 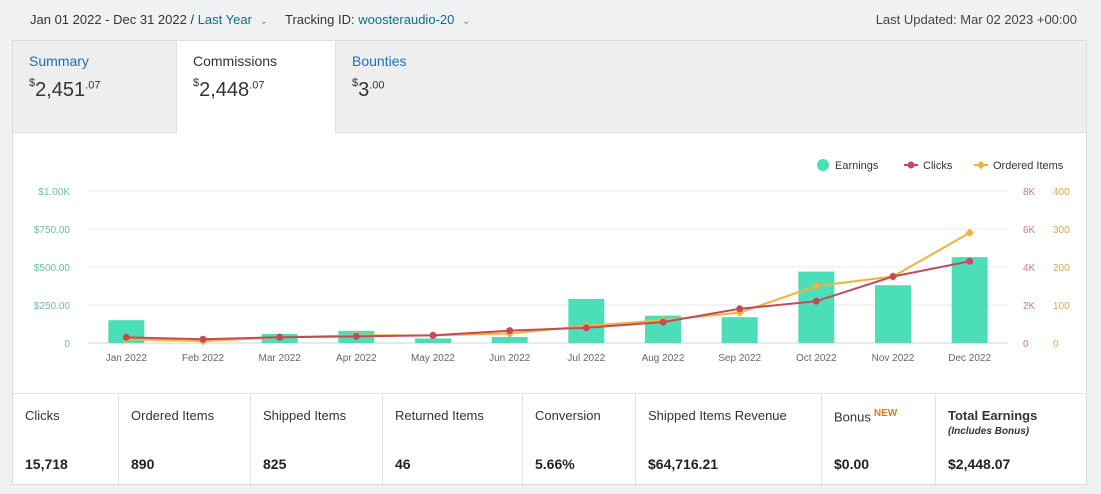 What do you see at coordinates (379, 61) in the screenshot?
I see `tab-bounties-label: Bounties` at bounding box center [379, 61].